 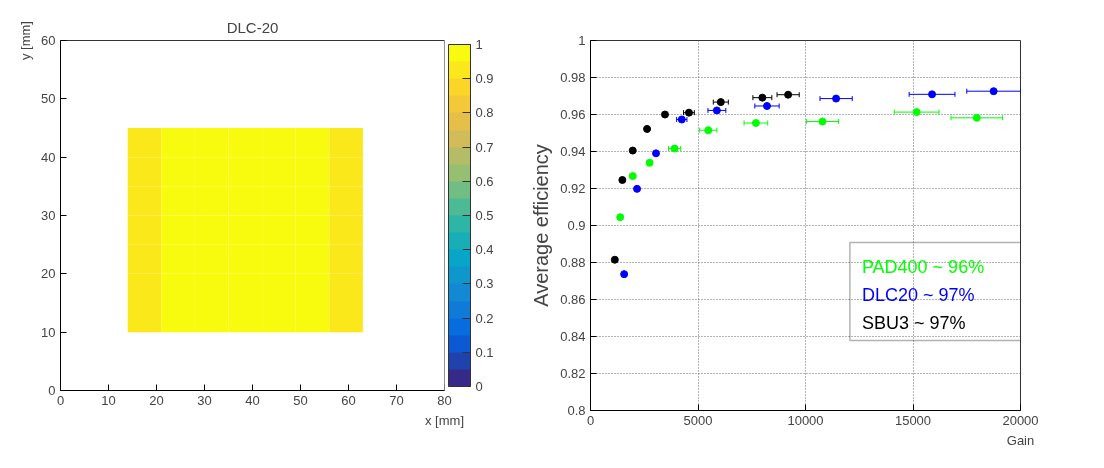 What do you see at coordinates (484, 318) in the screenshot?
I see `color-bar-label: 0.2` at bounding box center [484, 318].